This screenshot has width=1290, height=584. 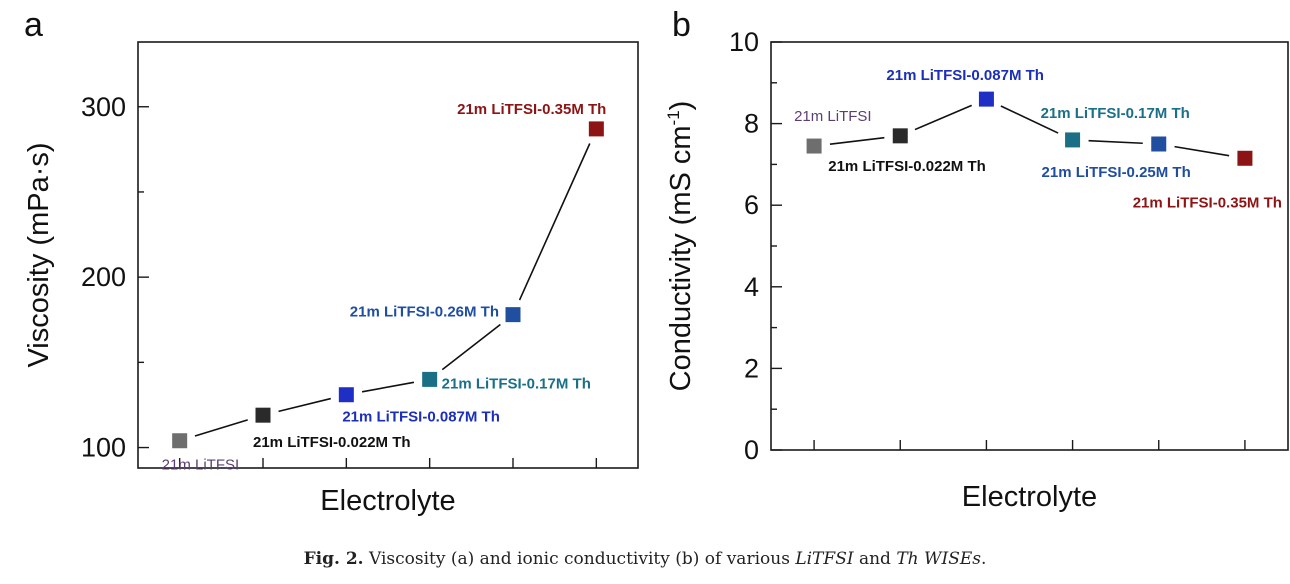 What do you see at coordinates (751, 287) in the screenshot?
I see `y-tick-label: 4` at bounding box center [751, 287].